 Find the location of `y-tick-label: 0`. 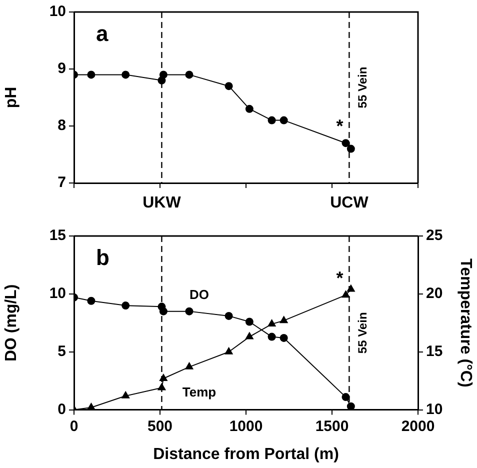

y-tick-label: 0 is located at coordinates (62, 409).